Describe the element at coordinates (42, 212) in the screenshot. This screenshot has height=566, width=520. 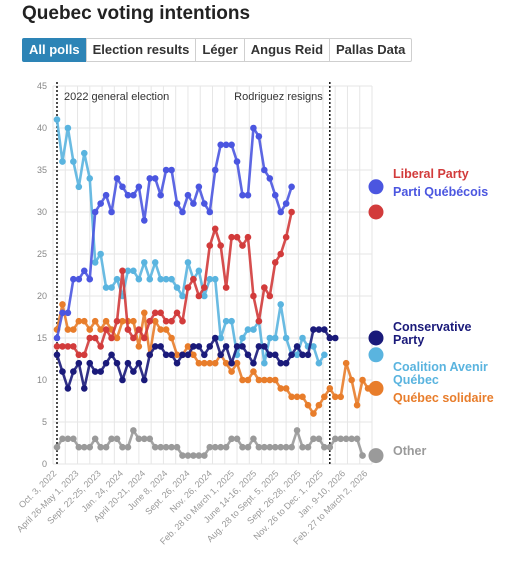
I see `y-tick-label: 30` at that location.